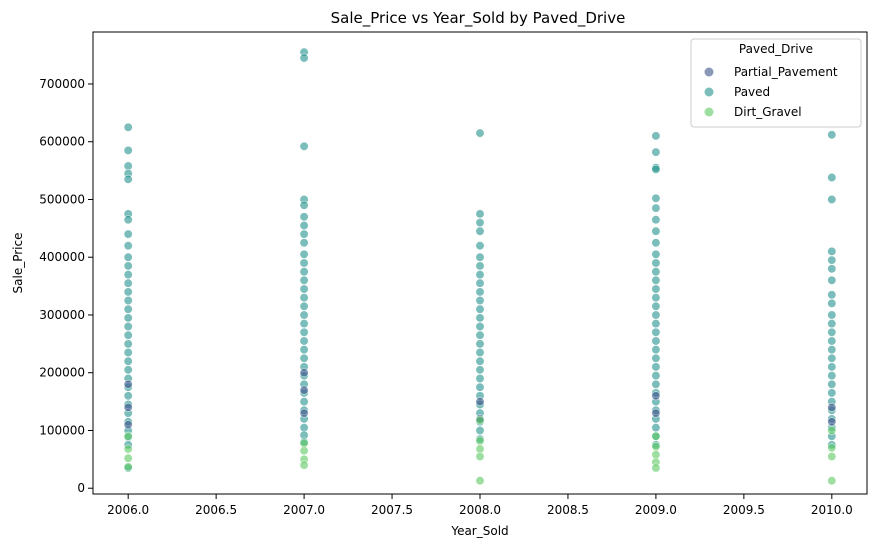 The height and width of the screenshot is (547, 877). What do you see at coordinates (709, 92) in the screenshot?
I see `legend-marker` at bounding box center [709, 92].